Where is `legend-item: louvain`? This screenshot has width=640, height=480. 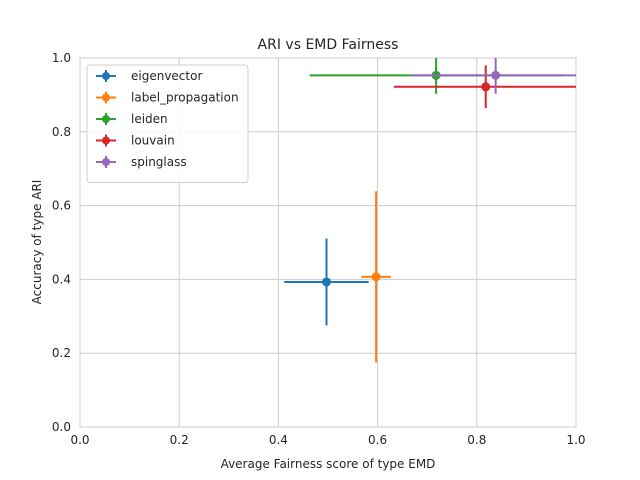 legend-item: louvain is located at coordinates (135, 141).